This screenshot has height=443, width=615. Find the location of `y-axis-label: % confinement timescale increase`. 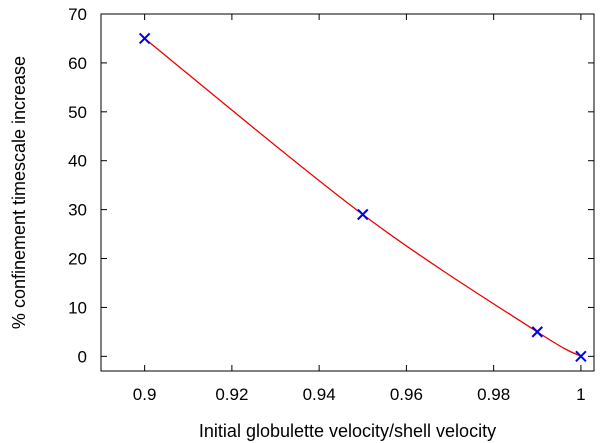

y-axis-label: % confinement timescale increase is located at coordinates (19, 192).